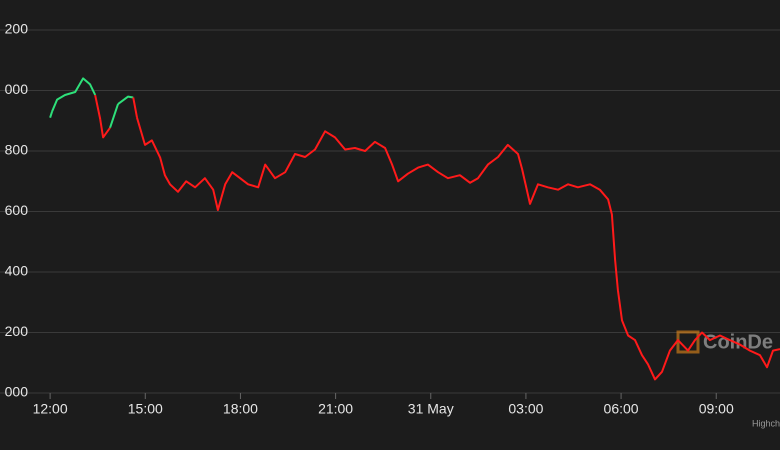 The height and width of the screenshot is (450, 780). Describe the element at coordinates (17, 150) in the screenshot. I see `y-tick-label: 800` at that location.